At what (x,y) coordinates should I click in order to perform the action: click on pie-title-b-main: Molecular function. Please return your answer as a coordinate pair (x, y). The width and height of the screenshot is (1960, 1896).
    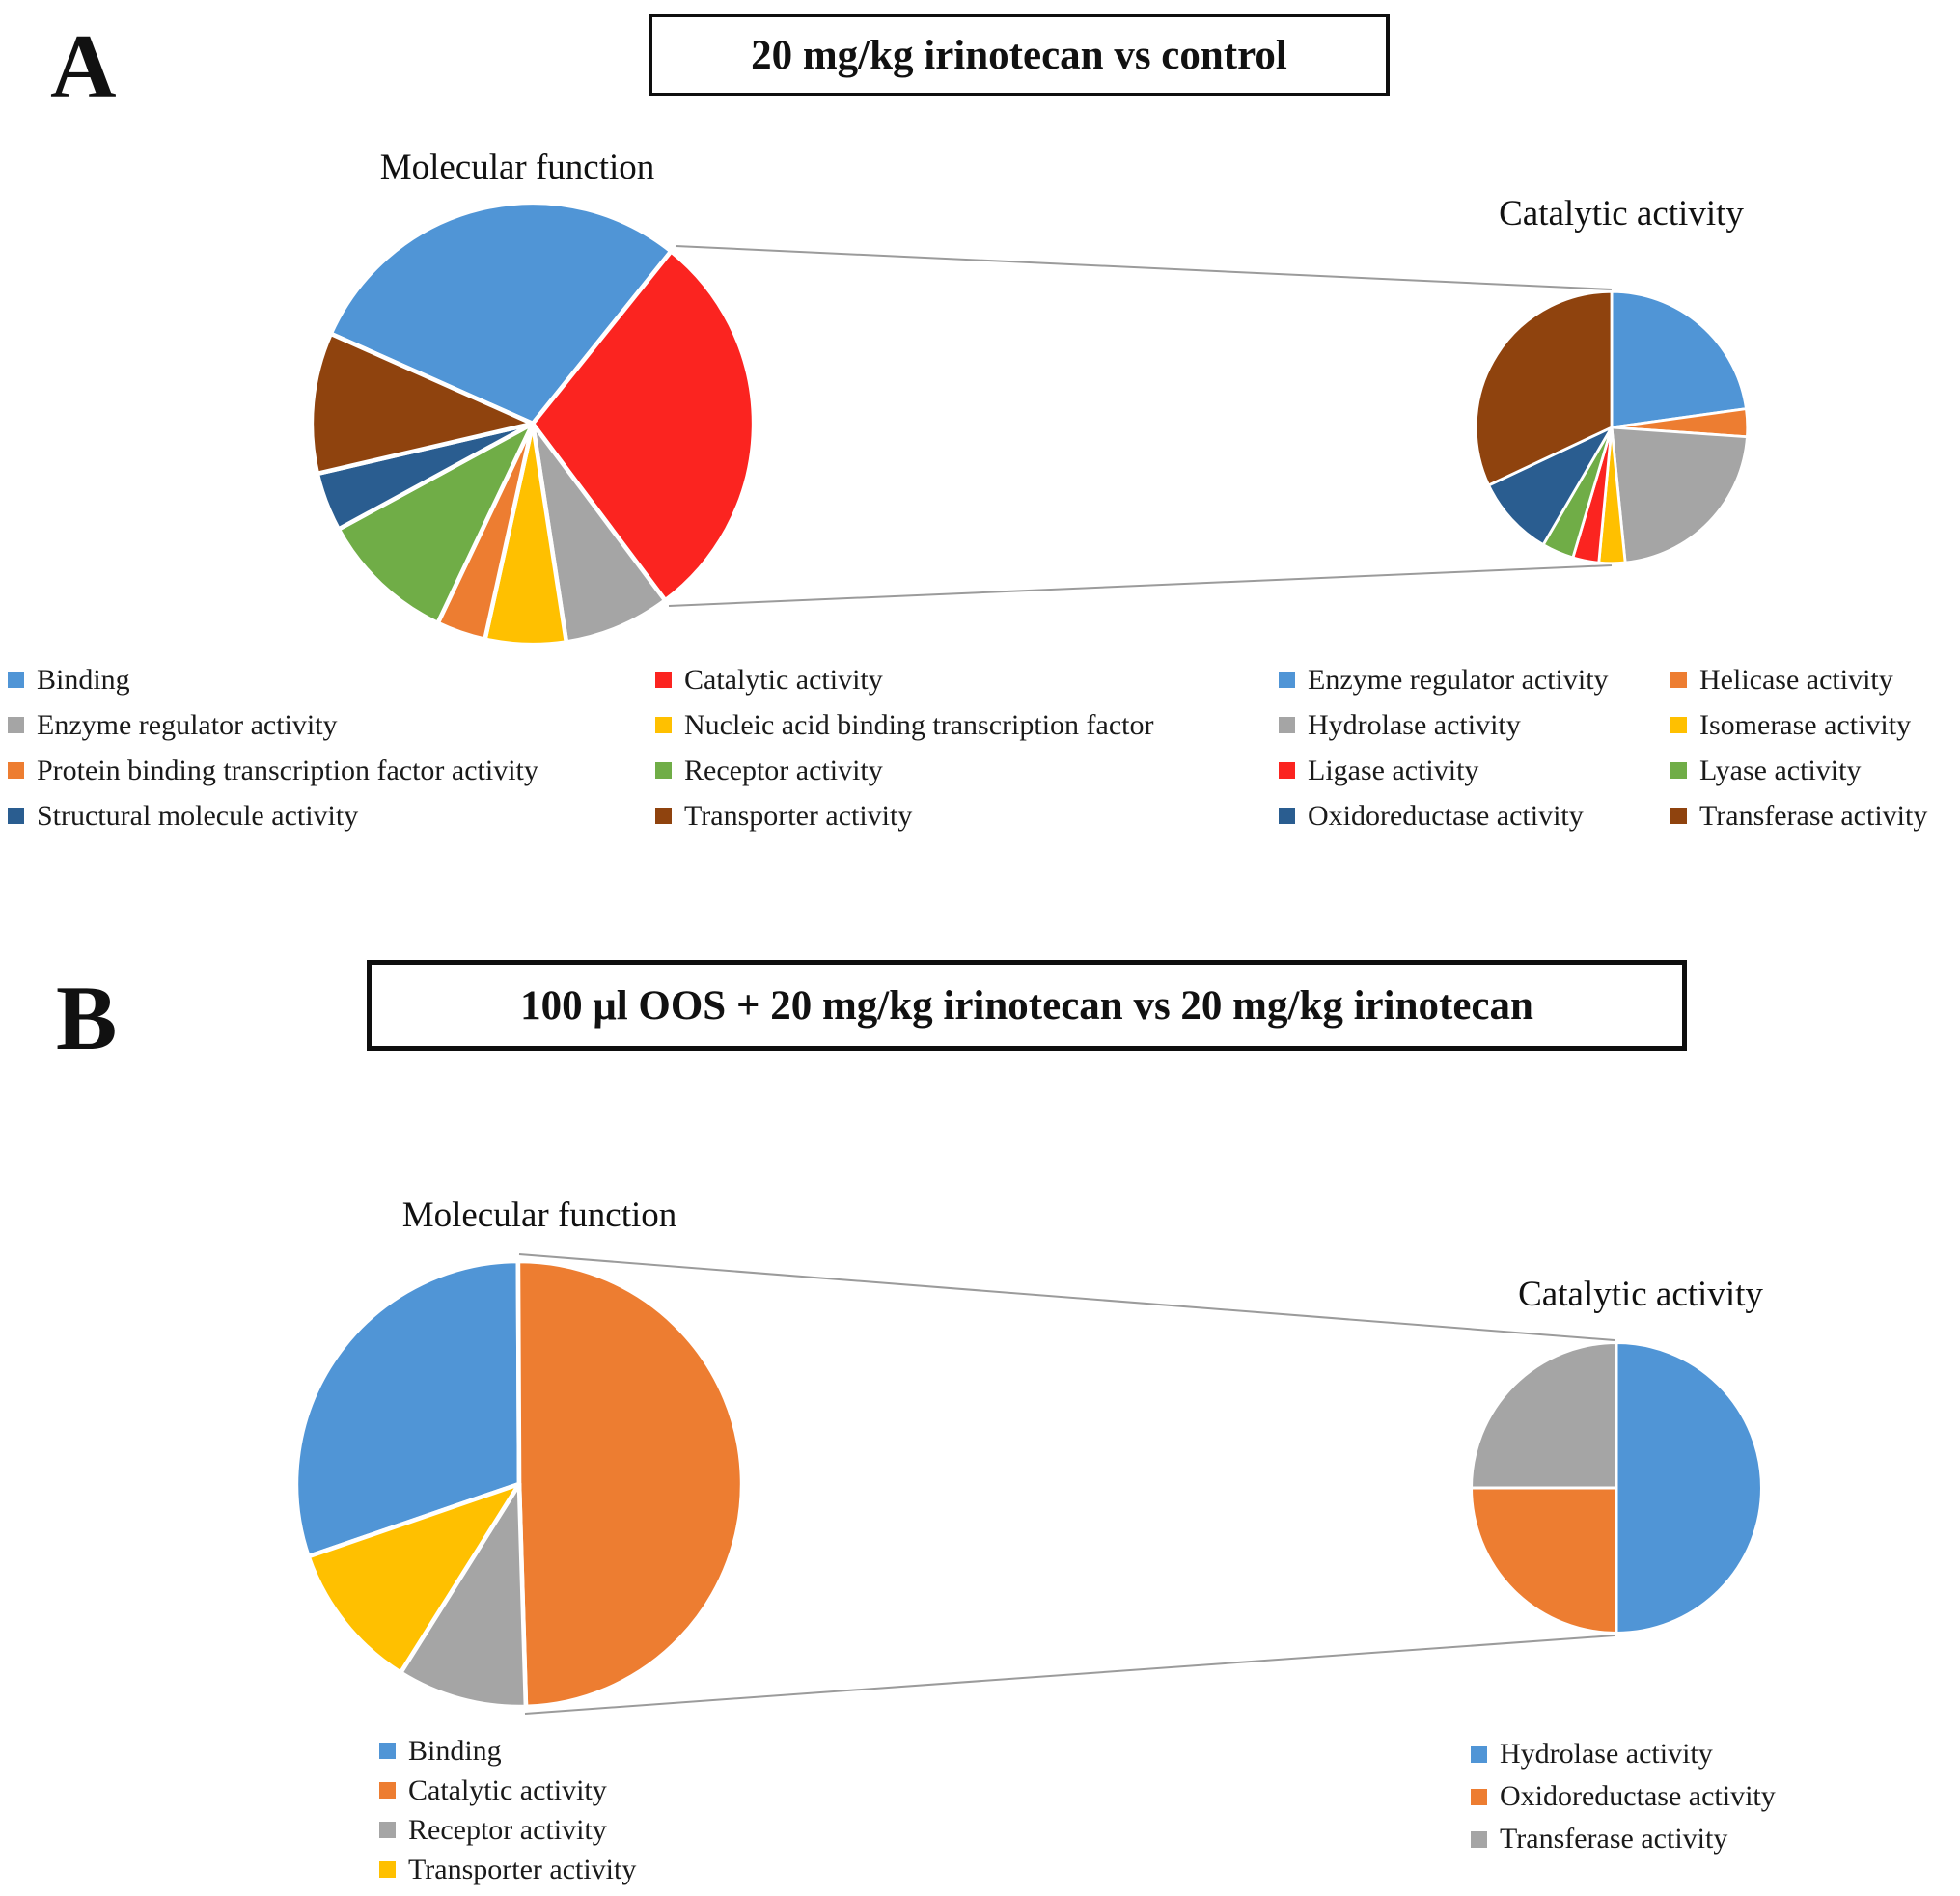
    Looking at the image, I should click on (539, 1215).